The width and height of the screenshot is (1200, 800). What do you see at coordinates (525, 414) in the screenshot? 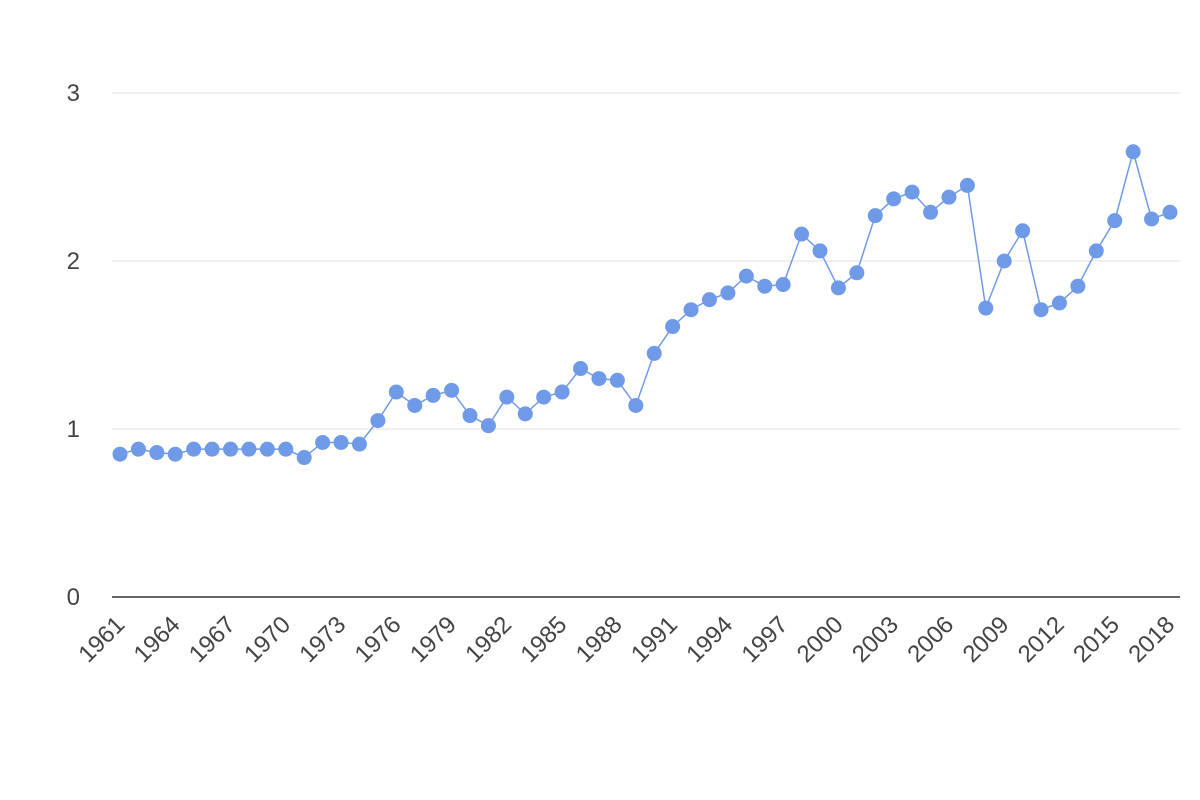
I see `data-point-1983` at bounding box center [525, 414].